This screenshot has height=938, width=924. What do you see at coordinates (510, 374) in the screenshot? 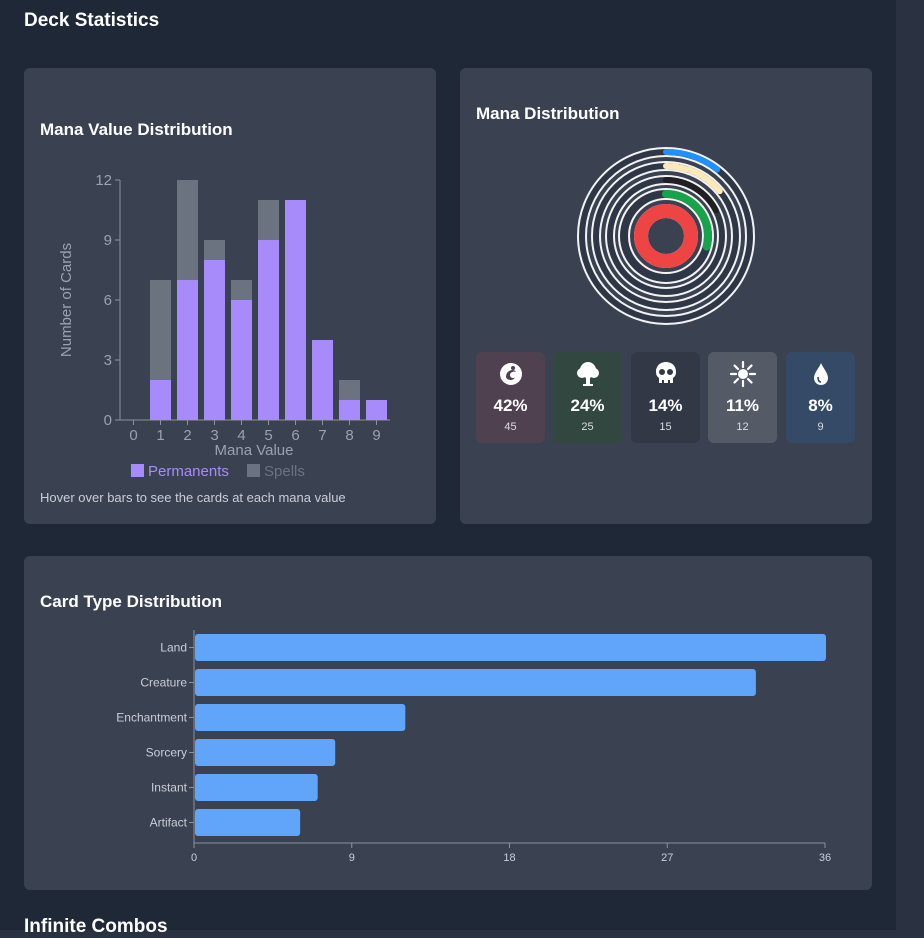
I see `swirl-icon` at bounding box center [510, 374].